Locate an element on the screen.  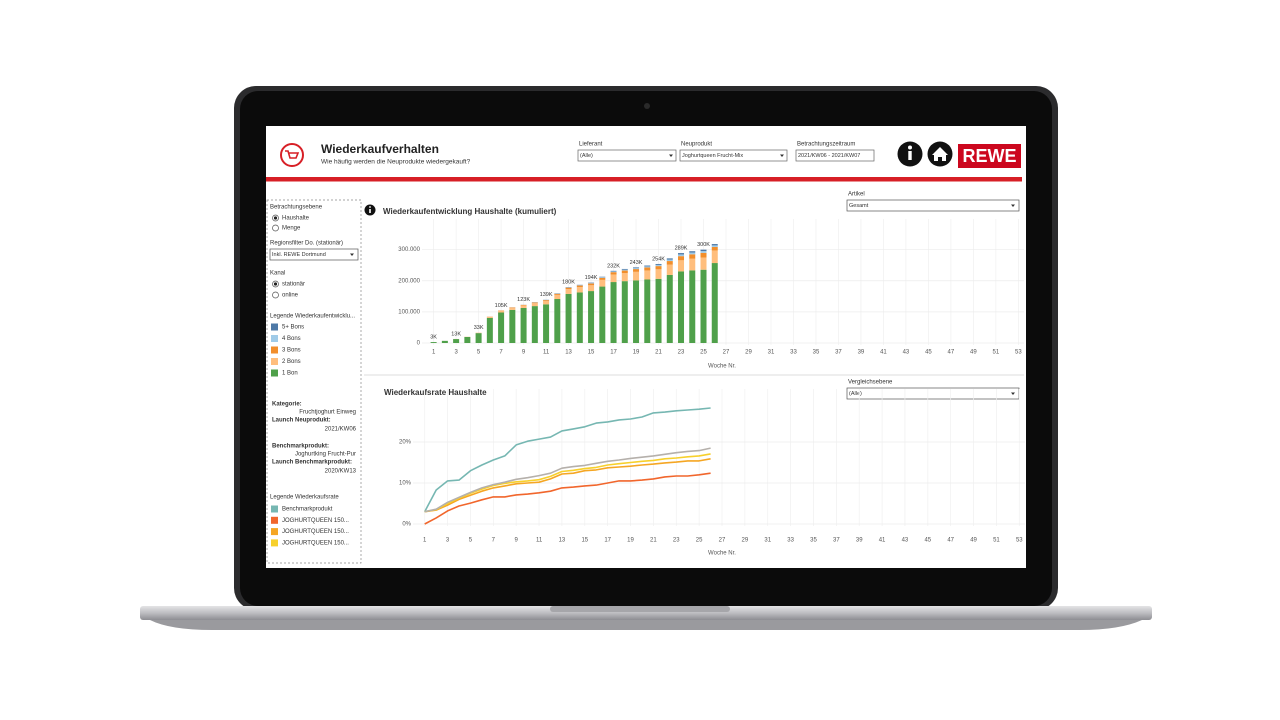
sidebar is located at coordinates (314, 381).